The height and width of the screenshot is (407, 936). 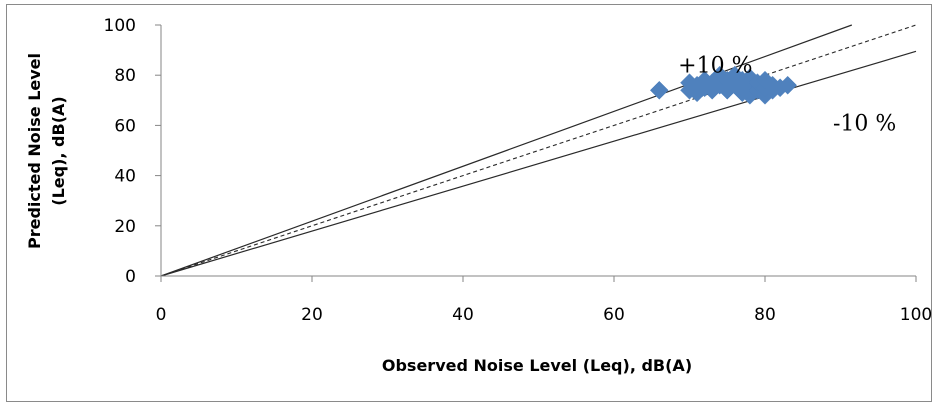 I want to click on y-axis-title: Predicted Noise Level (Leq), dB(A), so click(x=46, y=151).